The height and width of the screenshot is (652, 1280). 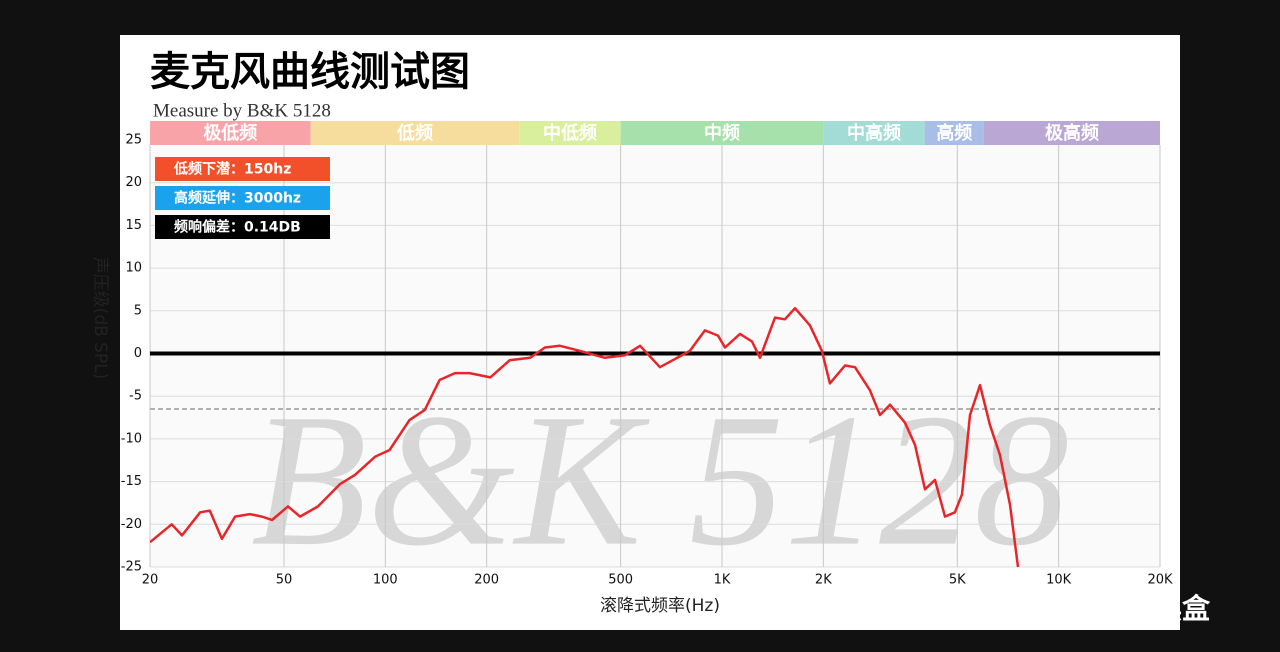 I want to click on brand-logo: 小黑盒, so click(x=1147, y=608).